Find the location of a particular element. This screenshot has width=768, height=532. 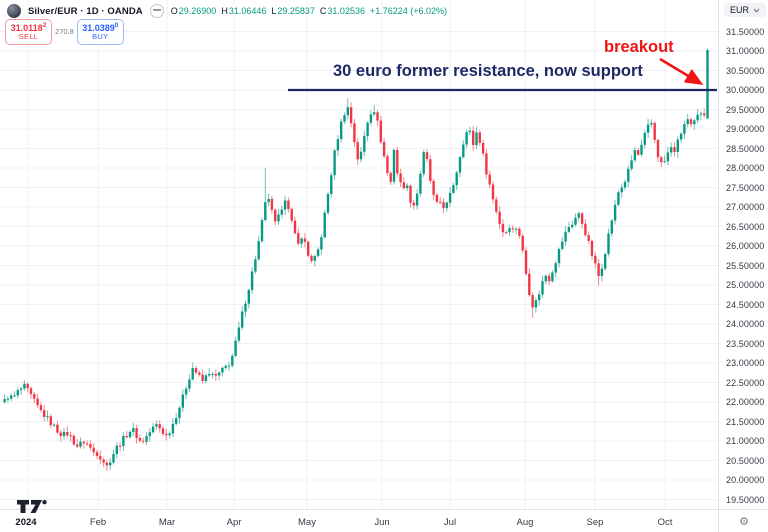

breakout-annotation: breakout is located at coordinates (639, 47).